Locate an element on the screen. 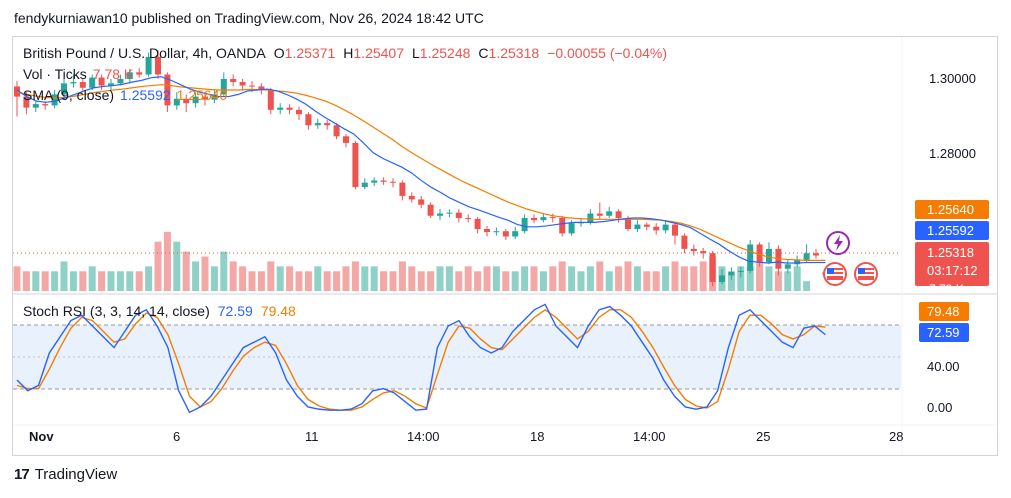 This screenshot has height=498, width=1011. legend-sma: SMA (9, close) 1.25592 1.25640 is located at coordinates (125, 95).